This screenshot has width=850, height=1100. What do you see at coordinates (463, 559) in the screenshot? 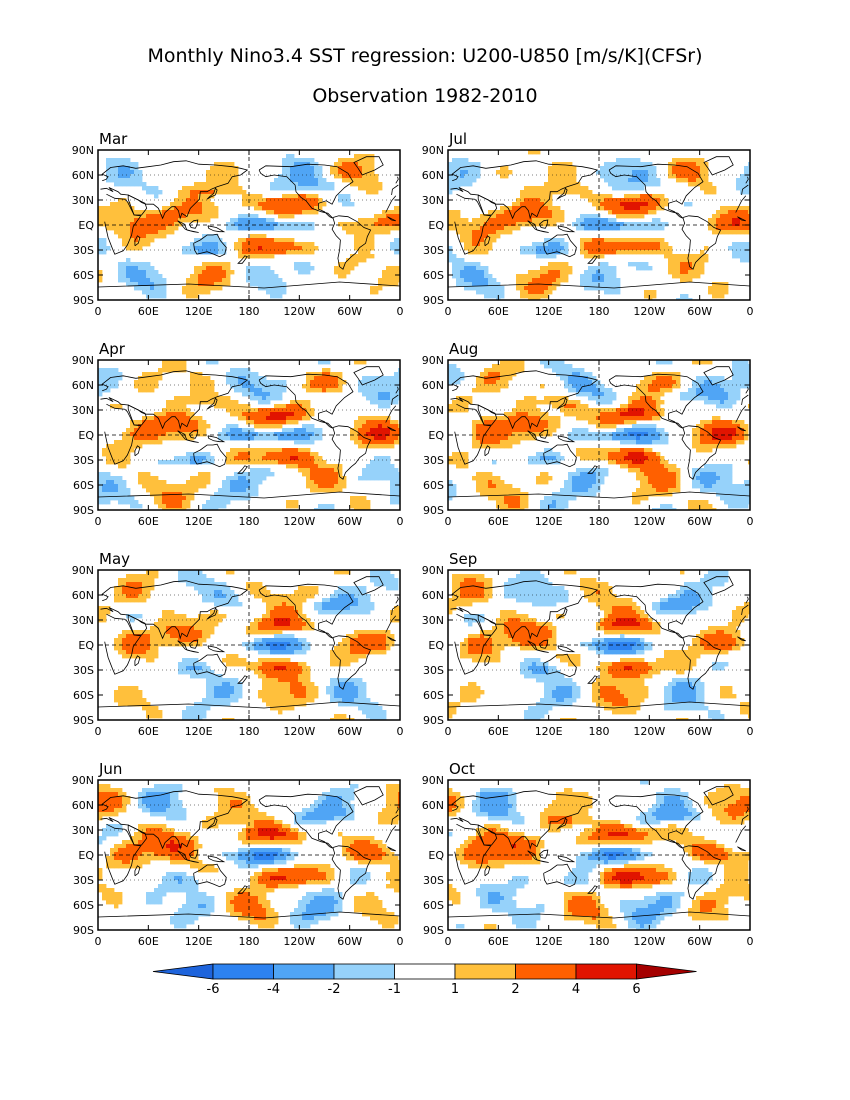
I see `panel-month-label: Sep` at bounding box center [463, 559].